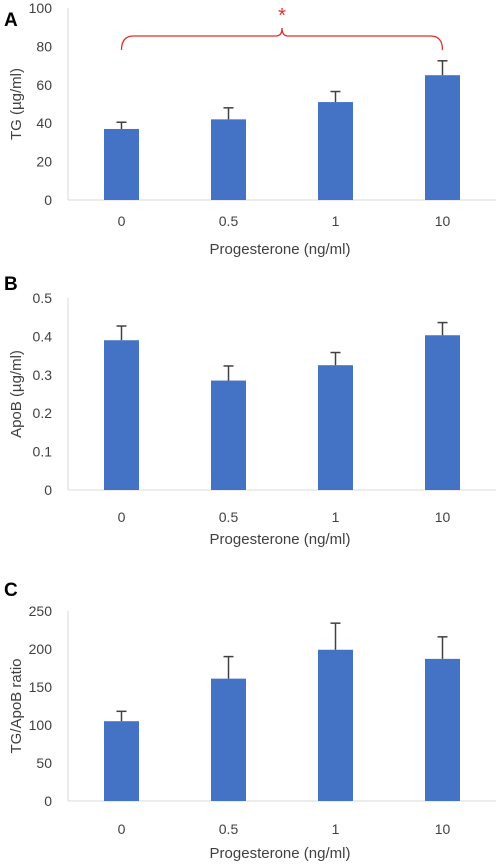  Describe the element at coordinates (16, 104) in the screenshot. I see `y-axis-title-a: TG (µg/ml)` at that location.